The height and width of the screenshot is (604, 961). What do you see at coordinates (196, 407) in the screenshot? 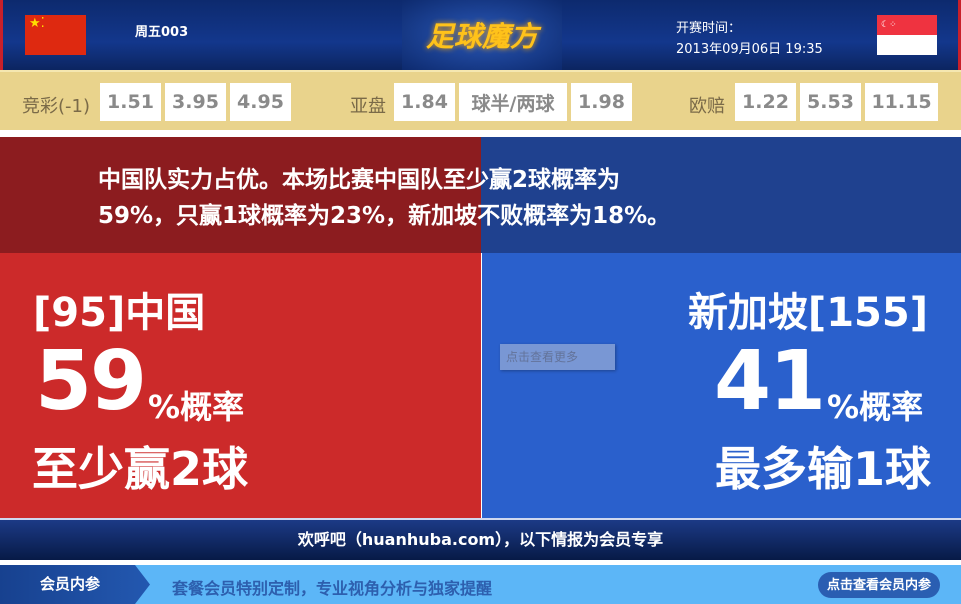
I see `home-percent-suffix: %概率` at bounding box center [196, 407].